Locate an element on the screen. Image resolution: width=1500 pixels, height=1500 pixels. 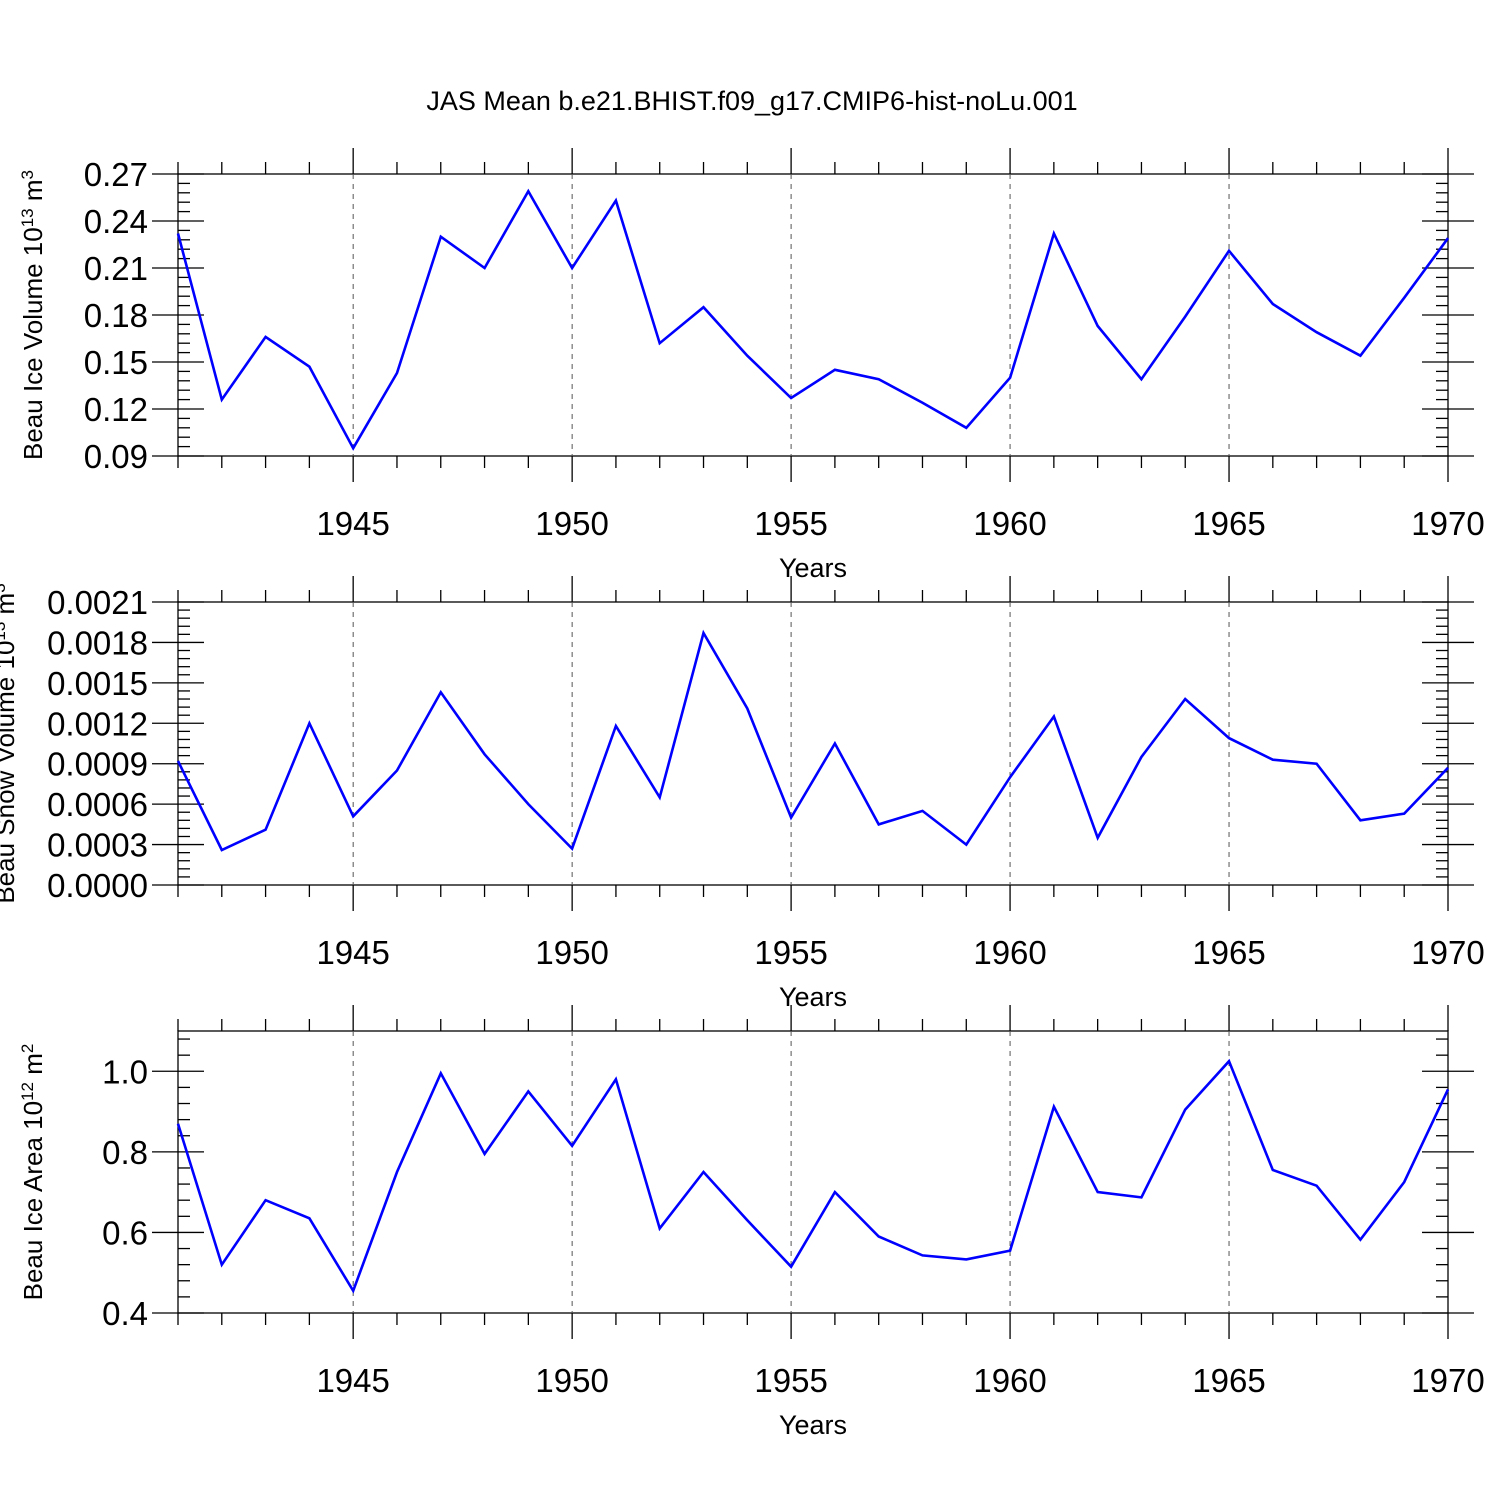
y-axis-label: Beau Ice Volume 1013 m3 is located at coordinates (33, 315).